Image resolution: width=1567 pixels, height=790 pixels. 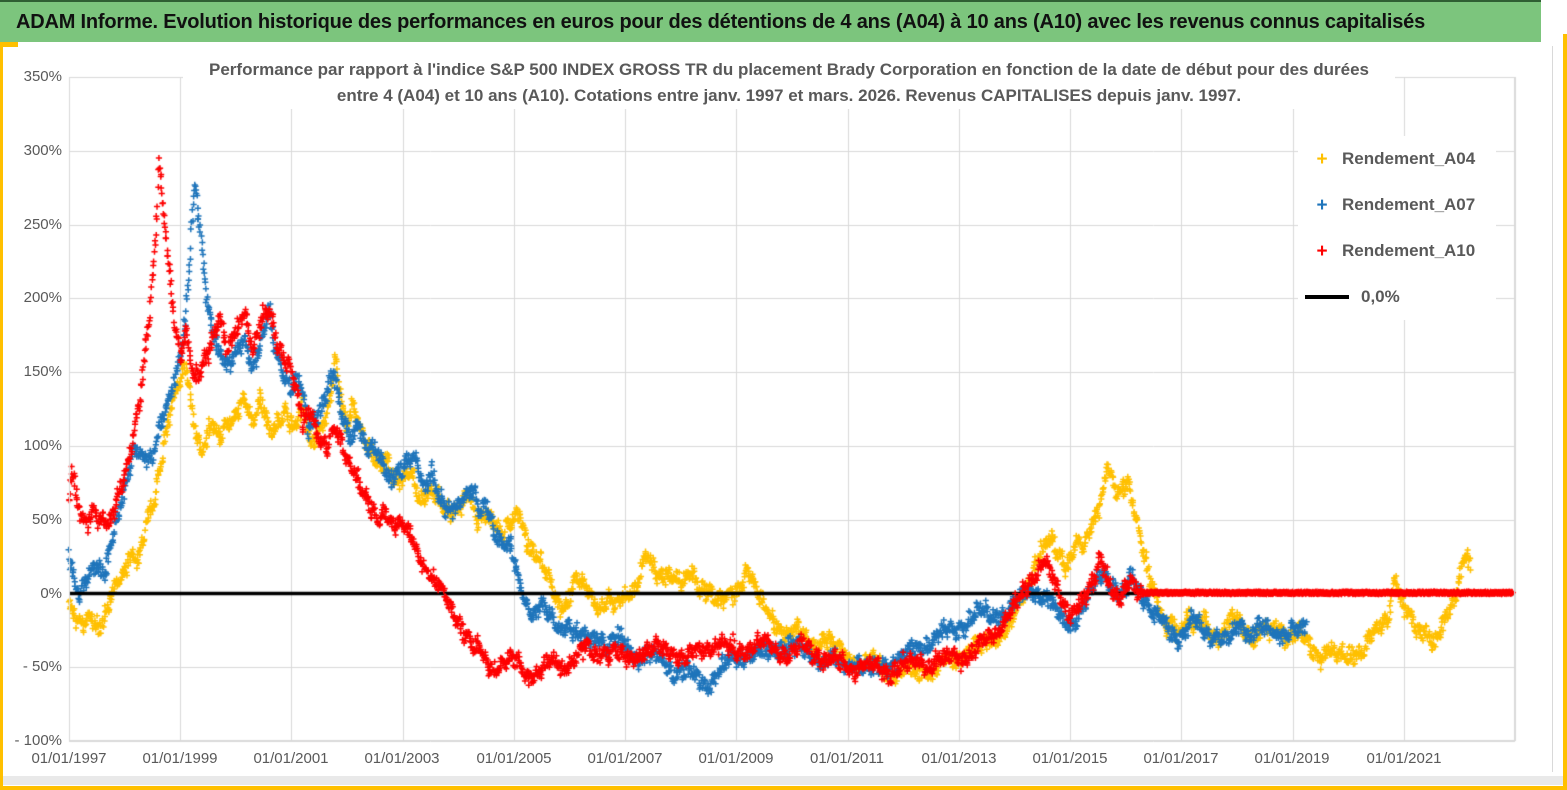 What do you see at coordinates (1552, 409) in the screenshot?
I see `chart-object-border` at bounding box center [1552, 409].